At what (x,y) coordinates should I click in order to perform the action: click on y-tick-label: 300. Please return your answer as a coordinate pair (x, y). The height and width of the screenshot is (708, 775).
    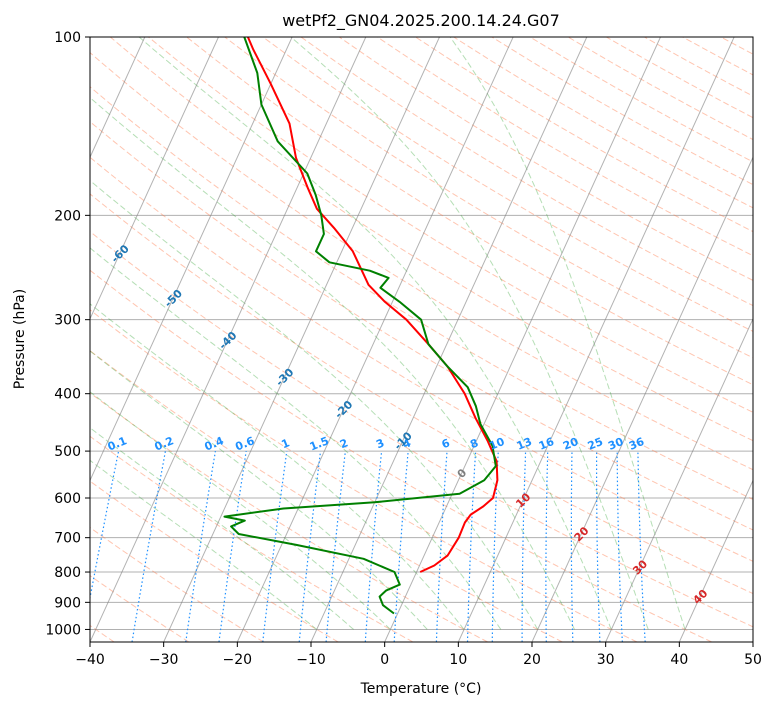
    Looking at the image, I should click on (67, 321).